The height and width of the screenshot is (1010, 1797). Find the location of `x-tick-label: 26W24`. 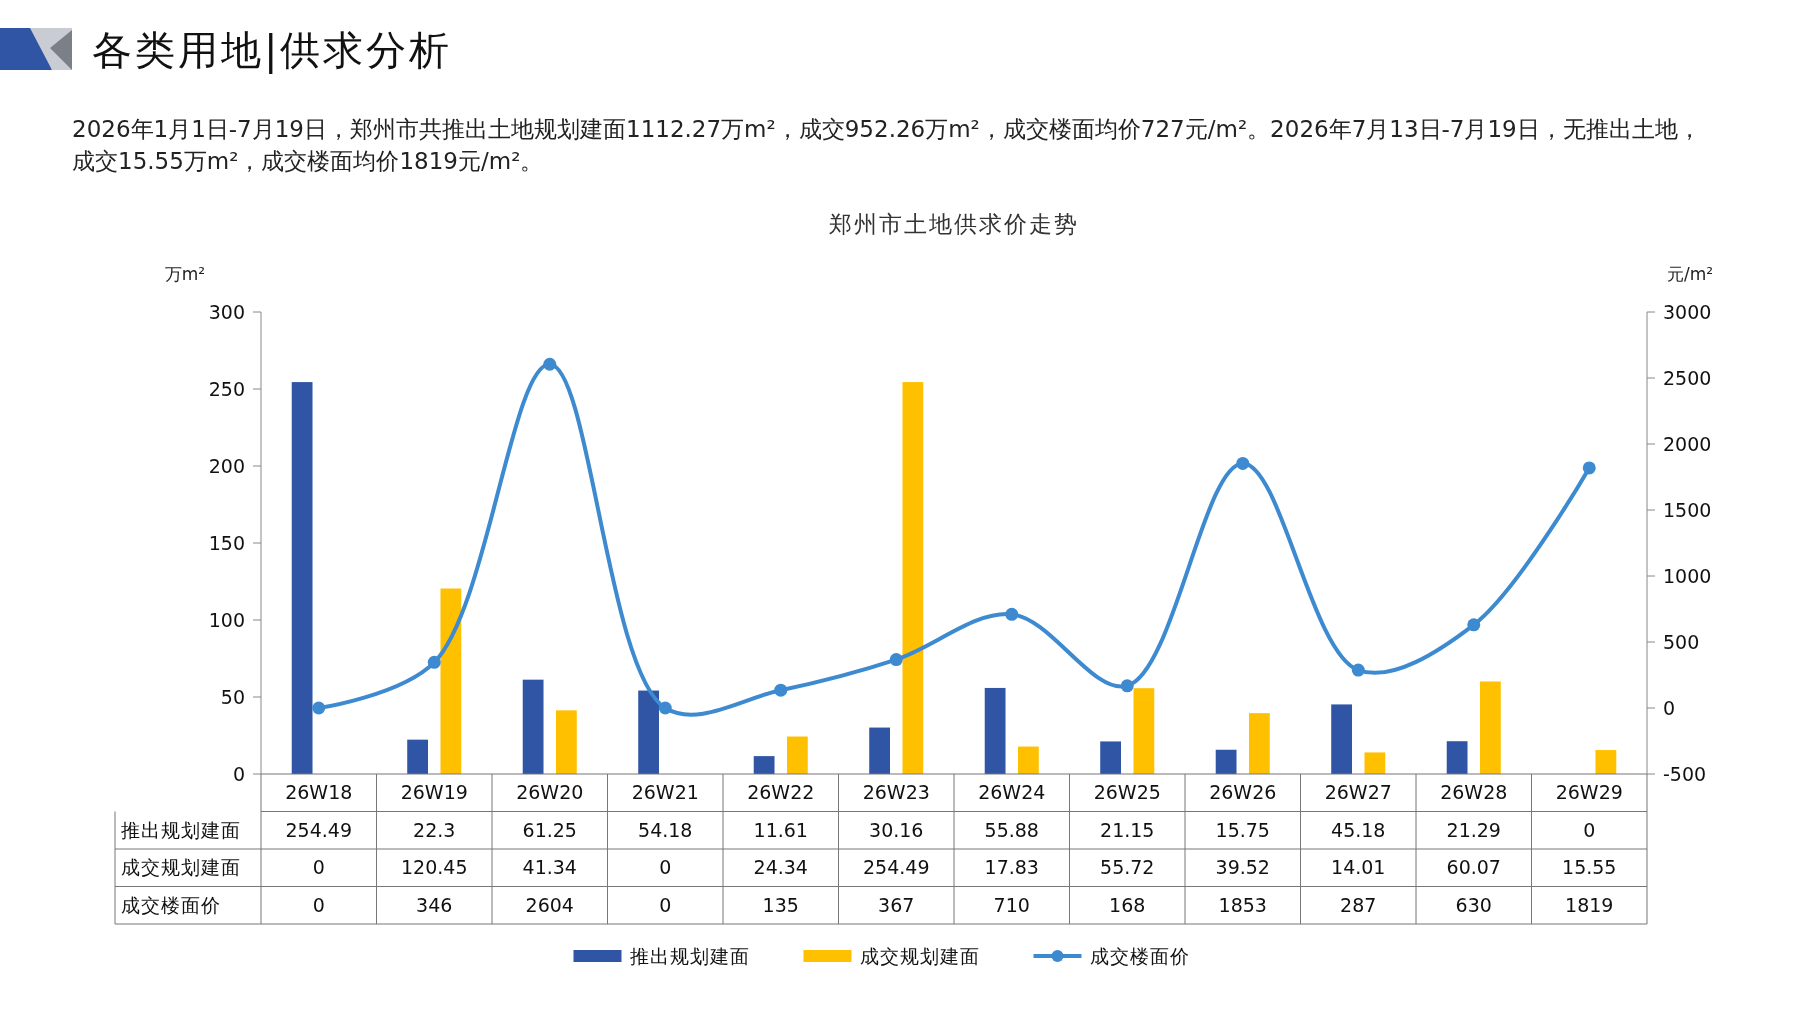

x-tick-label: 26W24 is located at coordinates (1012, 792).